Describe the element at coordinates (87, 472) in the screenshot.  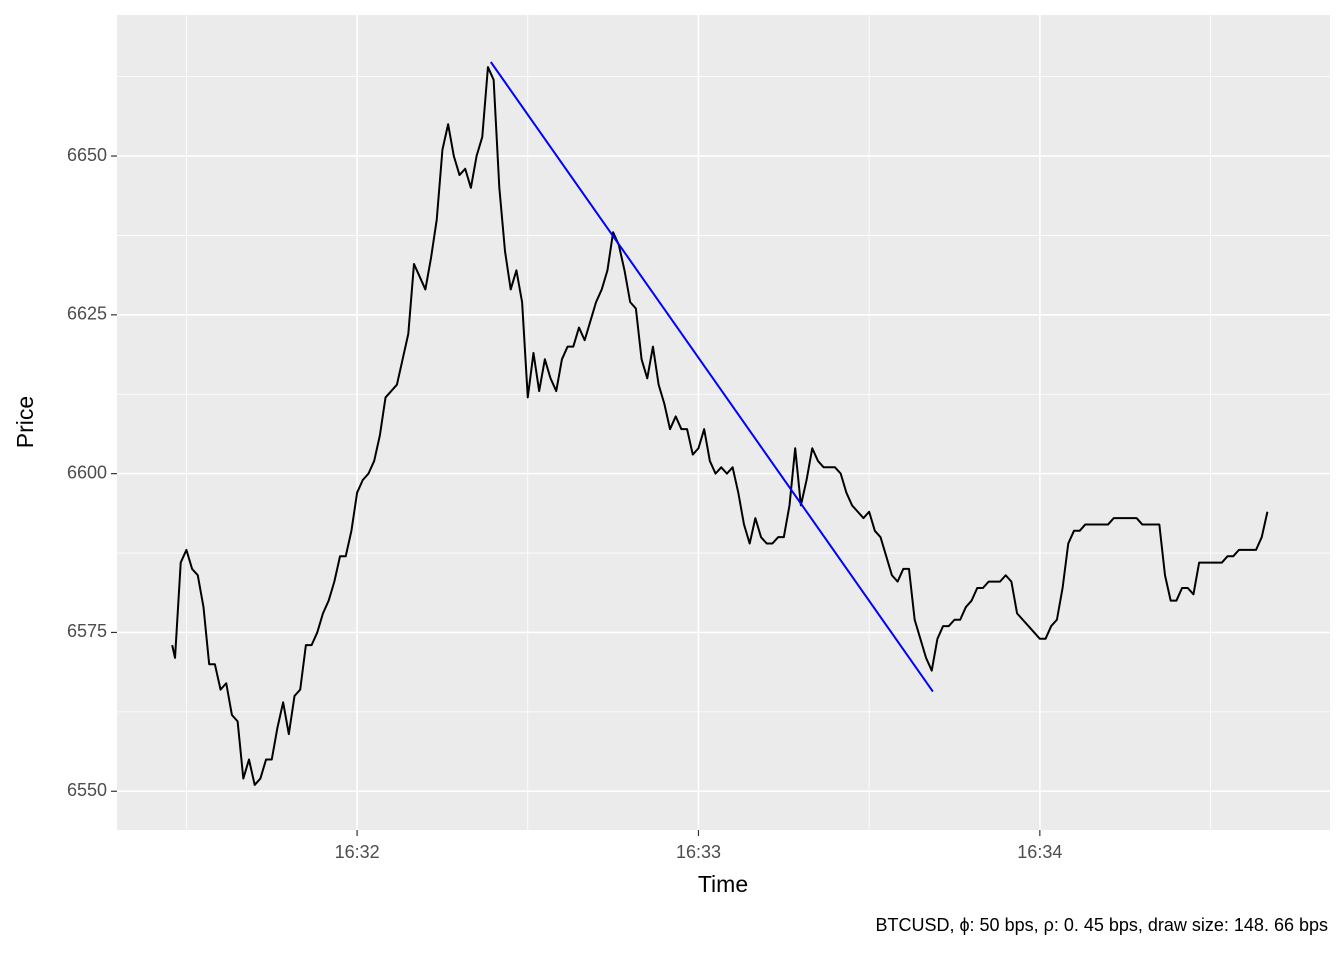
I see `y-tick-label: 6600` at that location.